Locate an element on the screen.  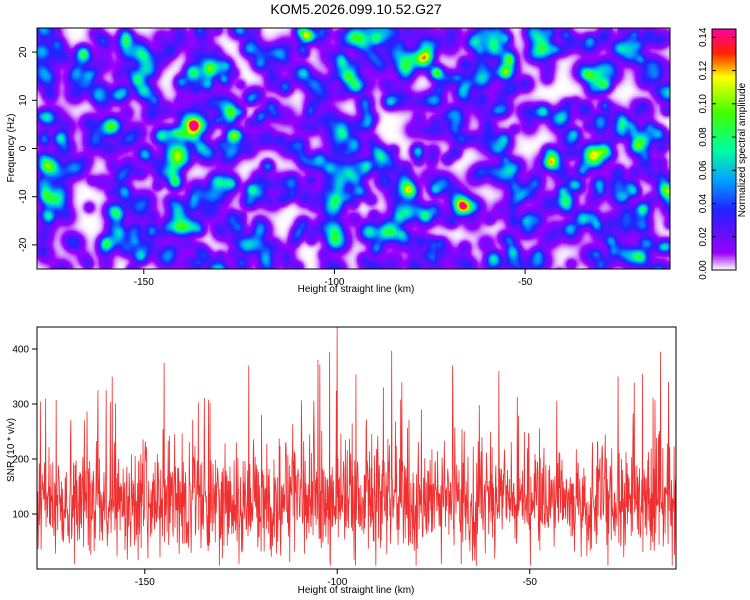
colorbar-gradient is located at coordinates (724, 149).